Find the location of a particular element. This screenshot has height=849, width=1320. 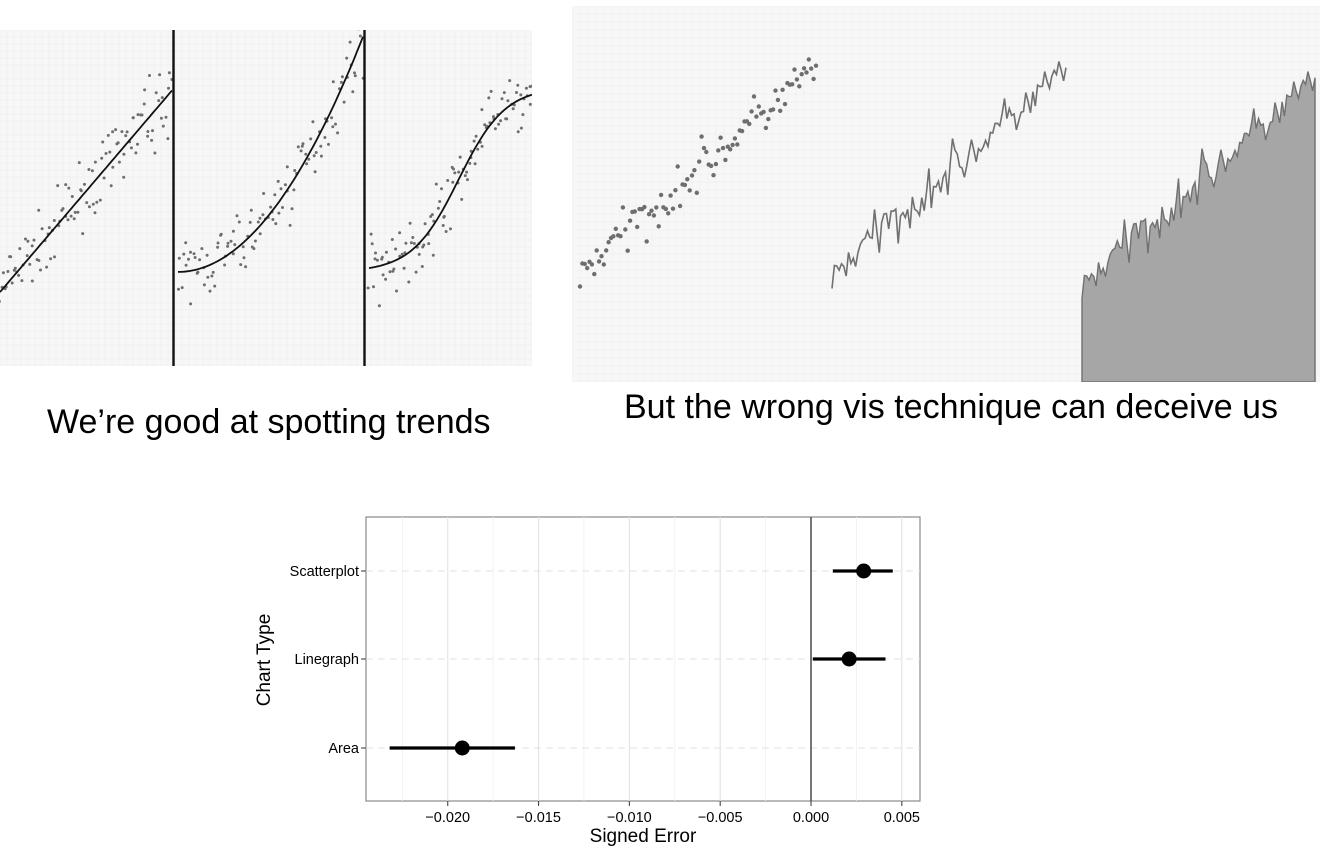

trend-fit-line is located at coordinates (271, 154).